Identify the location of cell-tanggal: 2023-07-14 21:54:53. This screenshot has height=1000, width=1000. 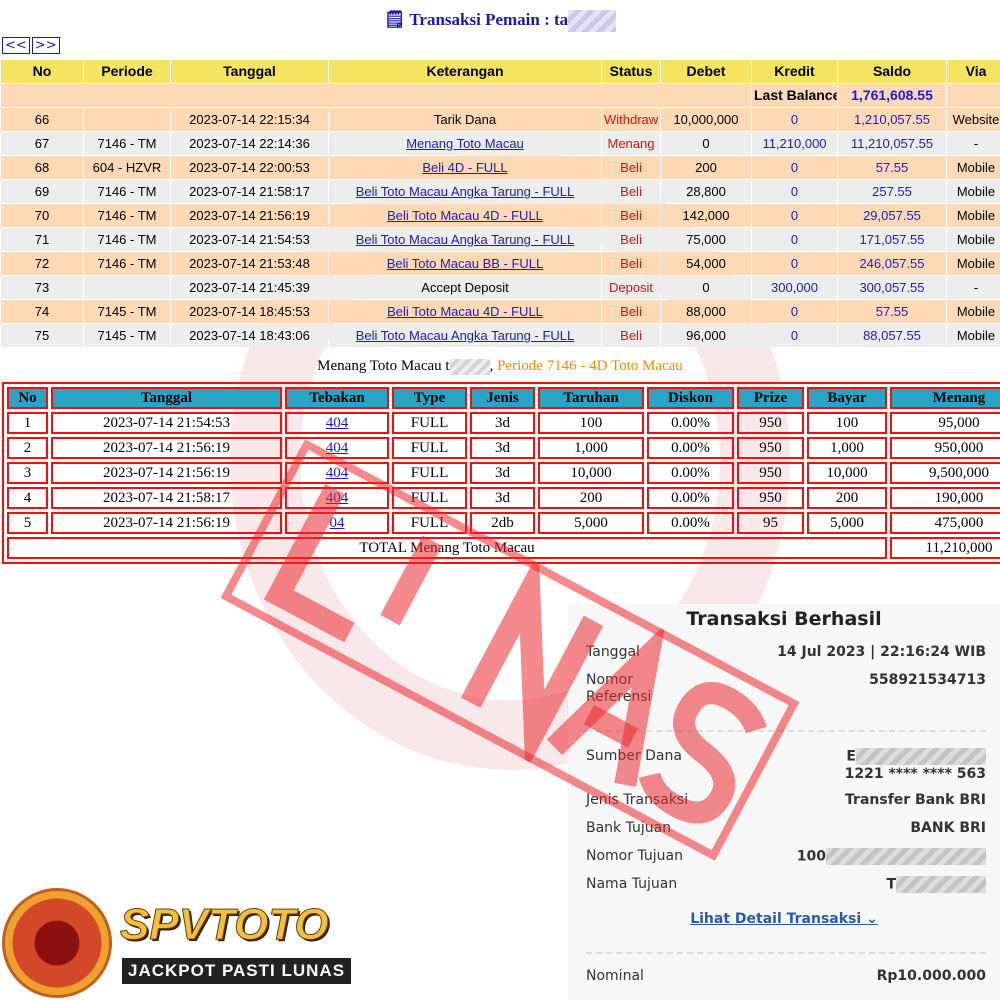
(249, 239).